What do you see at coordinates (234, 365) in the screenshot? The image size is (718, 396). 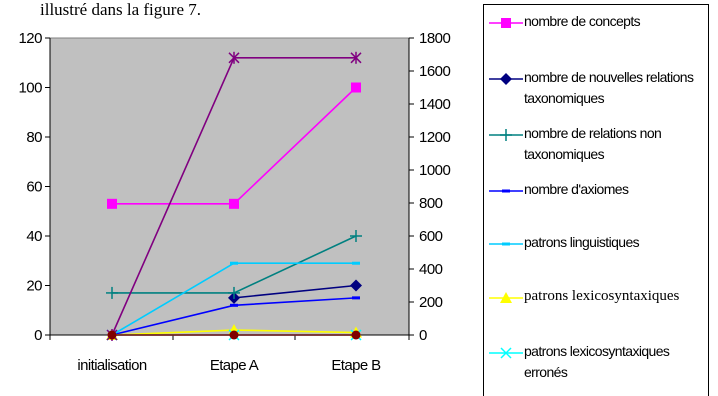 I see `x-tick-label: Etape A` at bounding box center [234, 365].